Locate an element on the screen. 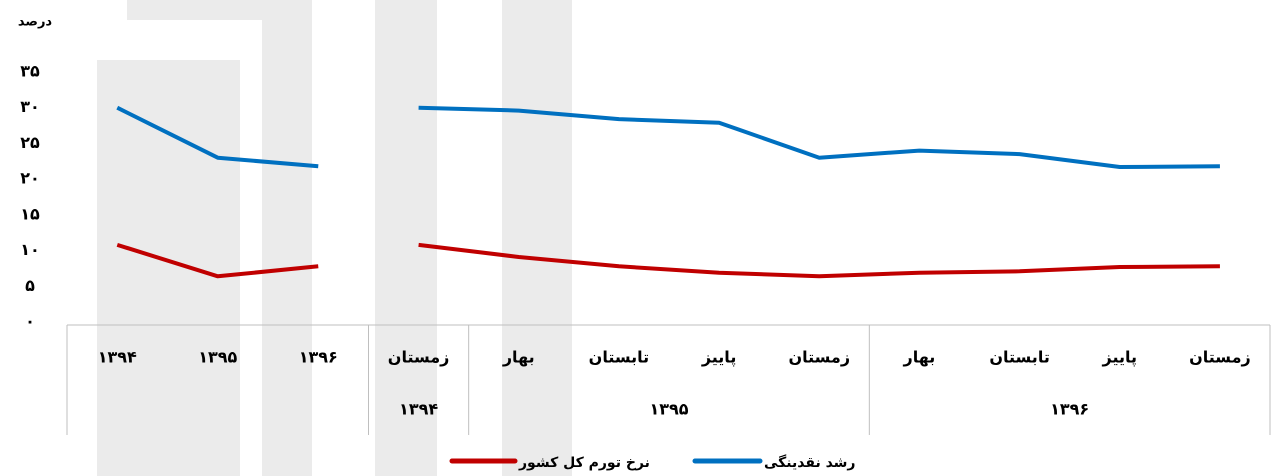 Image resolution: width=1278 pixels, height=476 pixels. y-axis-label: درصد is located at coordinates (35, 22).